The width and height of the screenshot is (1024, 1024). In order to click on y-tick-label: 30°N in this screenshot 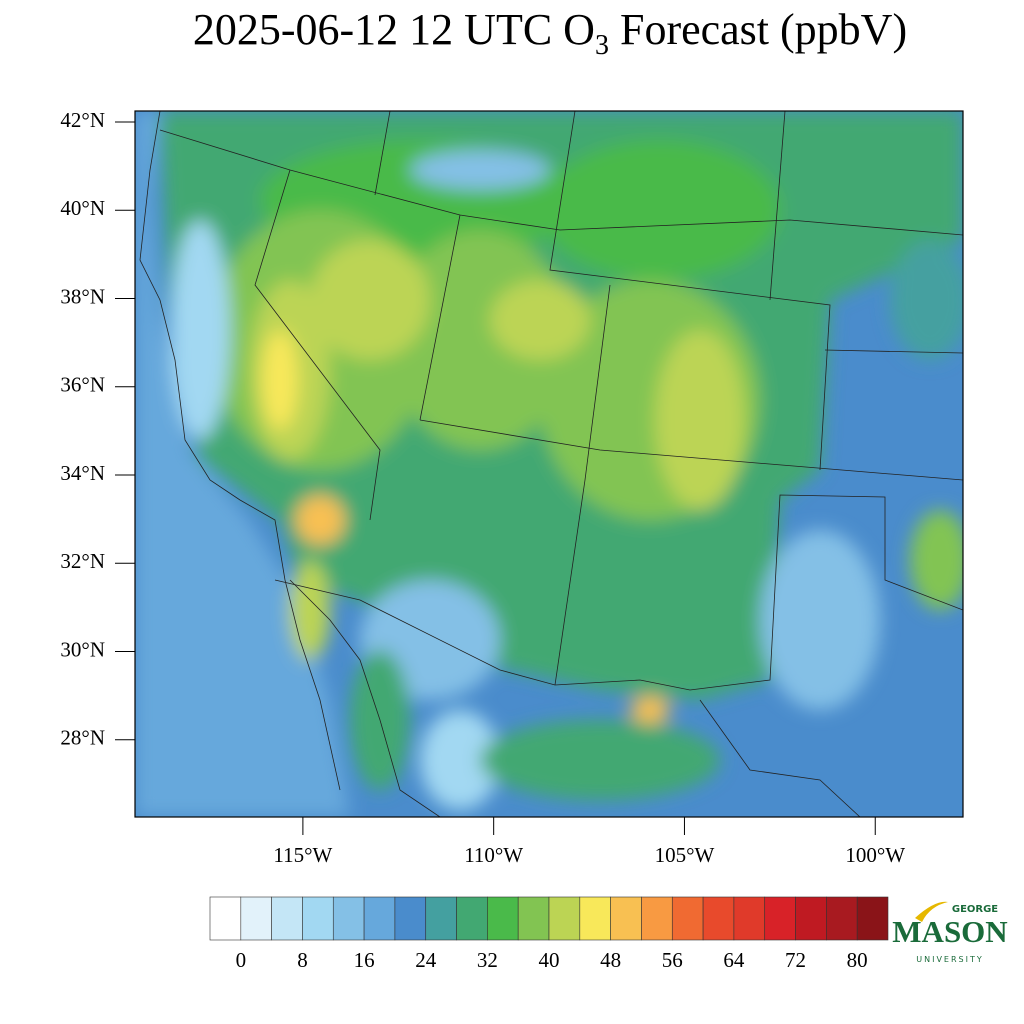, I will do `click(82, 649)`.